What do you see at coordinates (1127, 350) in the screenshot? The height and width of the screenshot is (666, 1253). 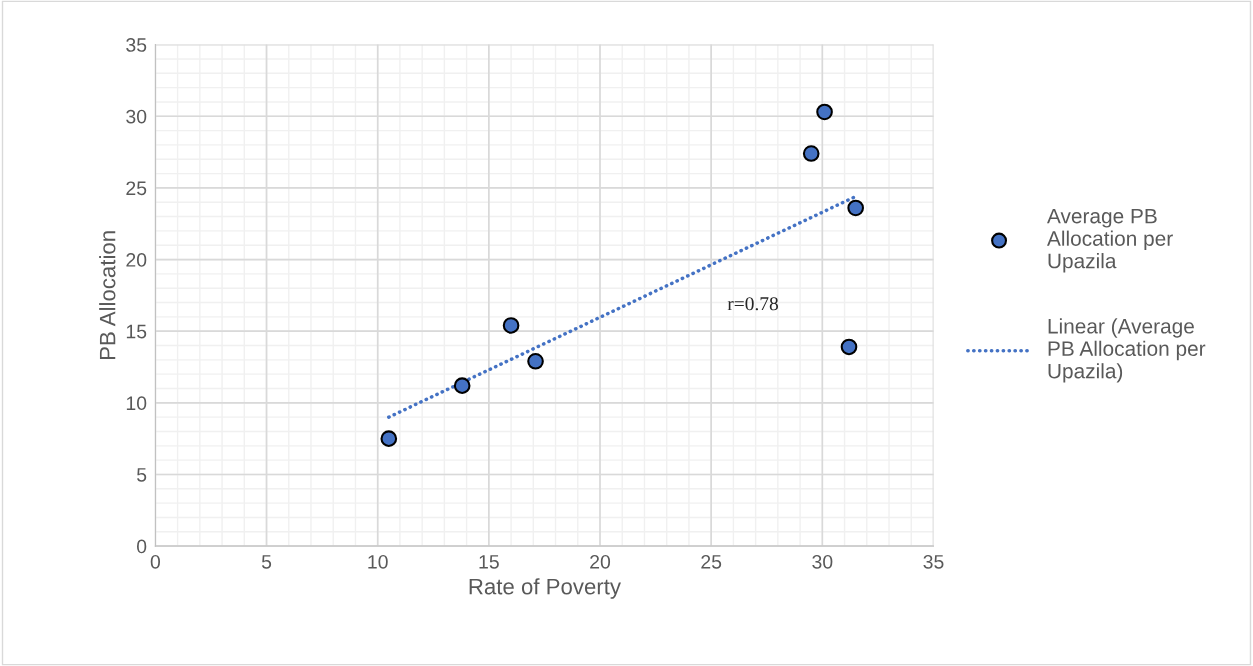 I see `legend-label: Linear (Average PB Allocation per Upazila)` at bounding box center [1127, 350].